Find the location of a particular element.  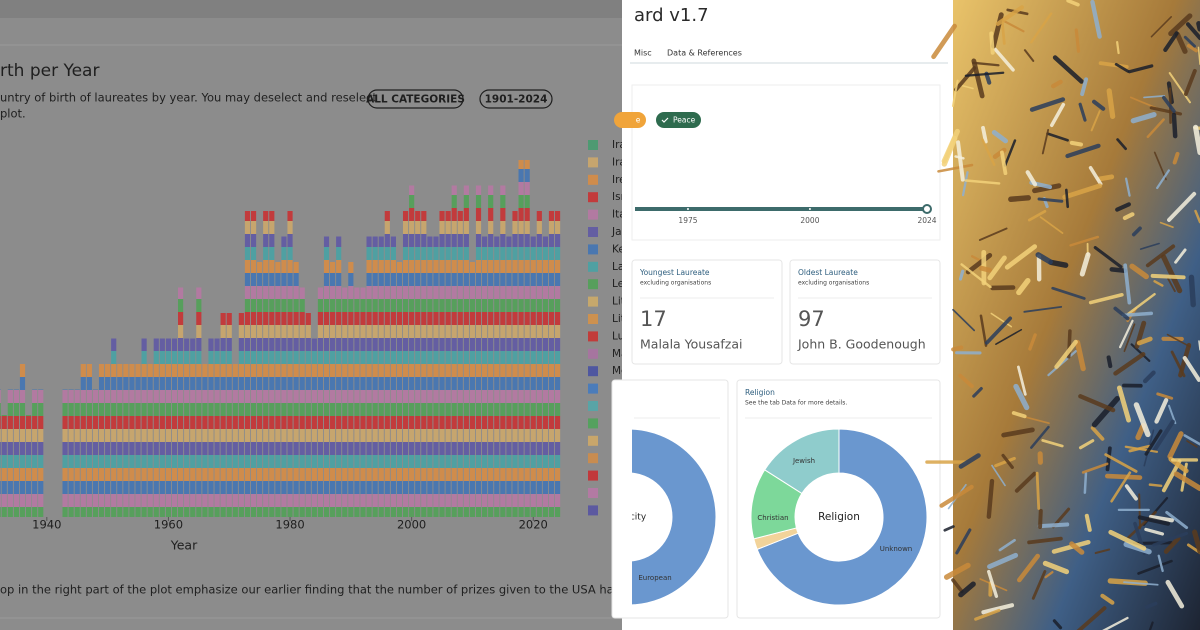

legend-label: Ke is located at coordinates (618, 249).